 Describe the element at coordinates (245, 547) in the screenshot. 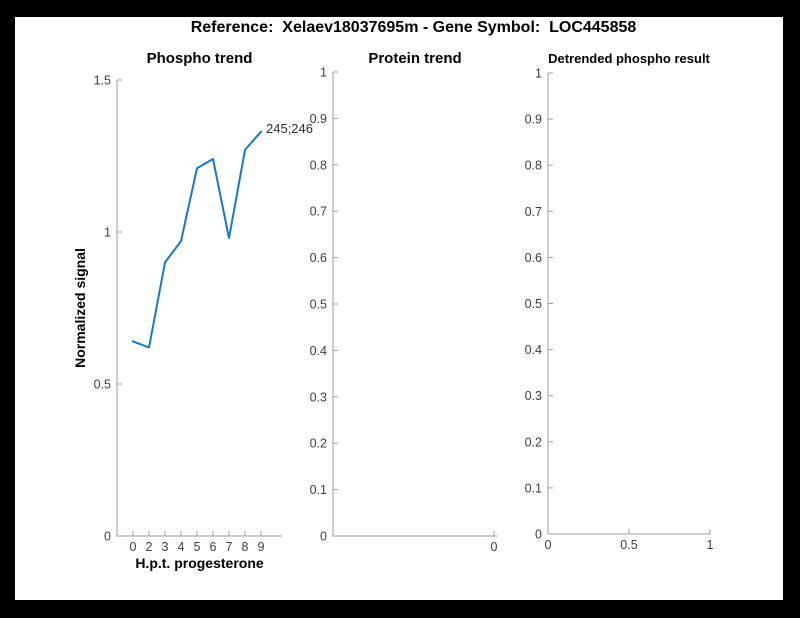

I see `x-tick-label: 8` at that location.